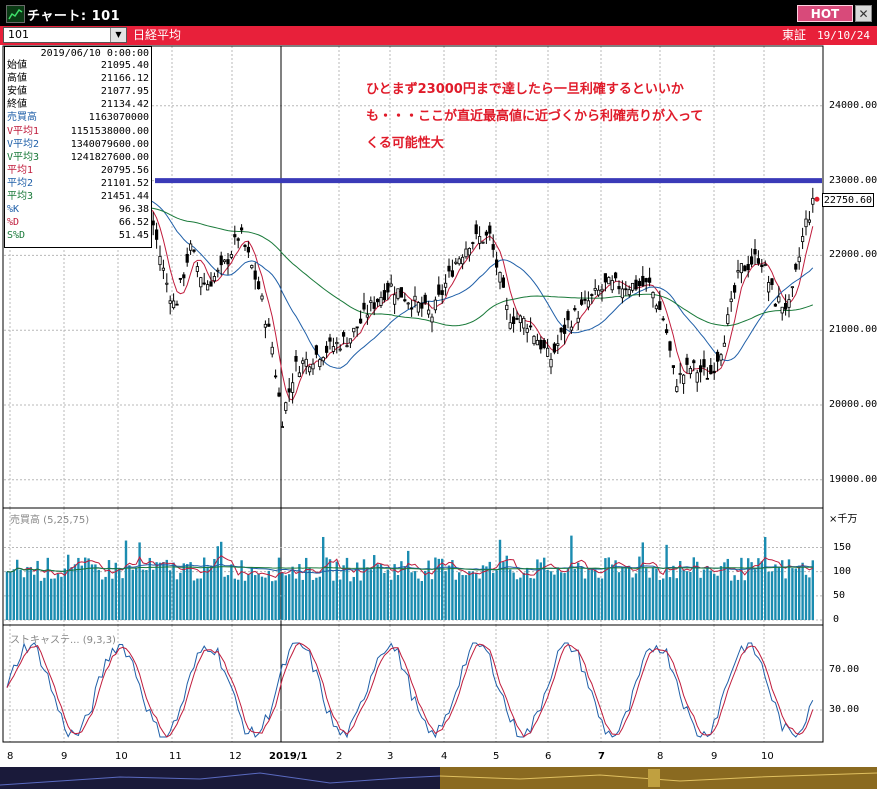  What do you see at coordinates (17, 79) in the screenshot?
I see `info-label: 高値` at bounding box center [17, 79].